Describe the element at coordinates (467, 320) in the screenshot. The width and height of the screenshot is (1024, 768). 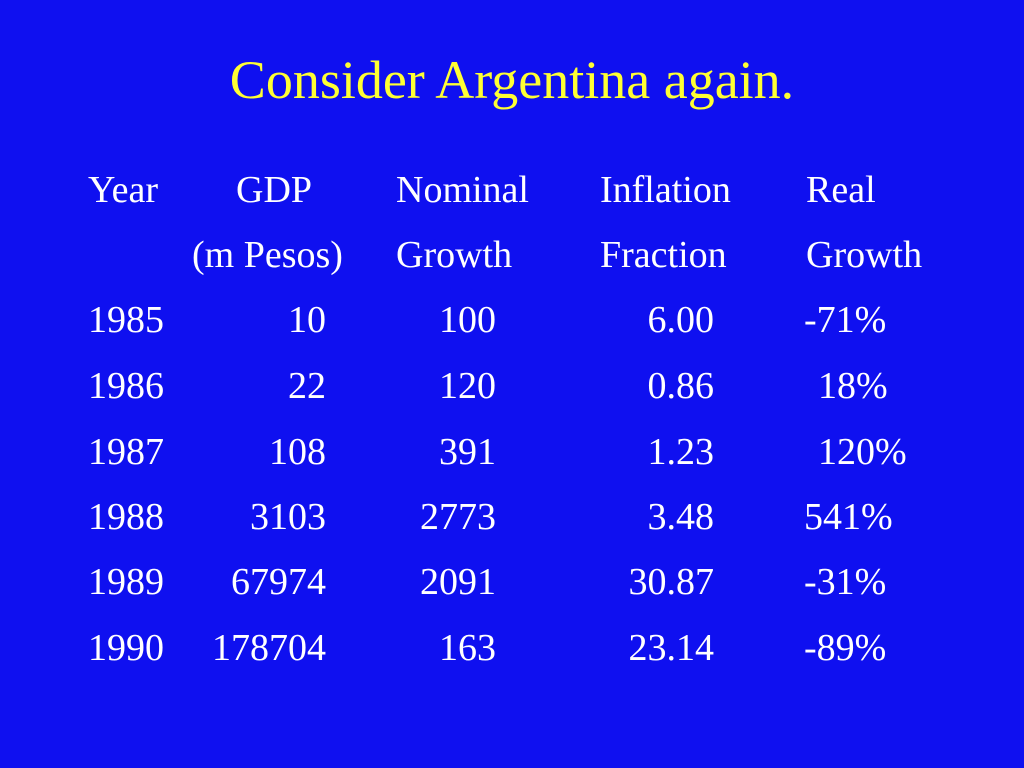
I see `table-row-1985-nominal: 100` at that location.